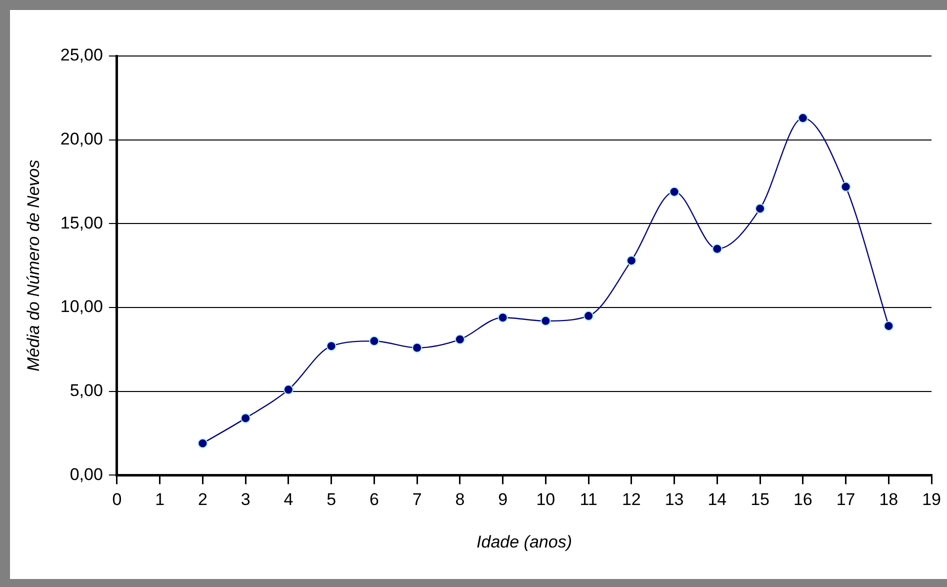  I want to click on y-tick-label: 25,00, so click(81, 55).